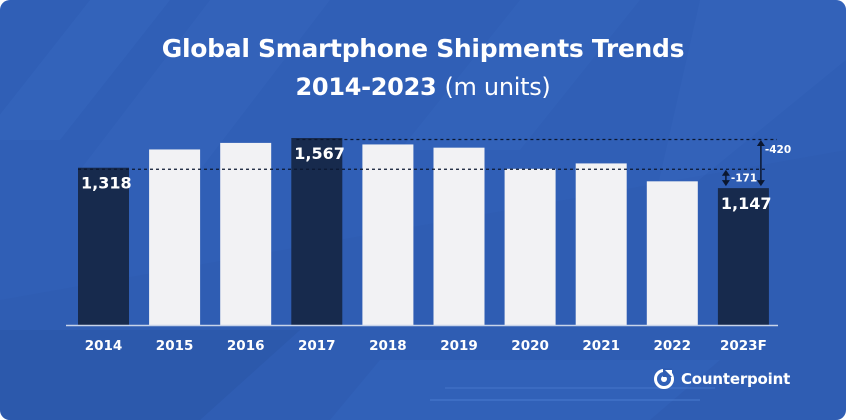  What do you see at coordinates (366, 87) in the screenshot?
I see `subtitle-years: 2014-2023` at bounding box center [366, 87].